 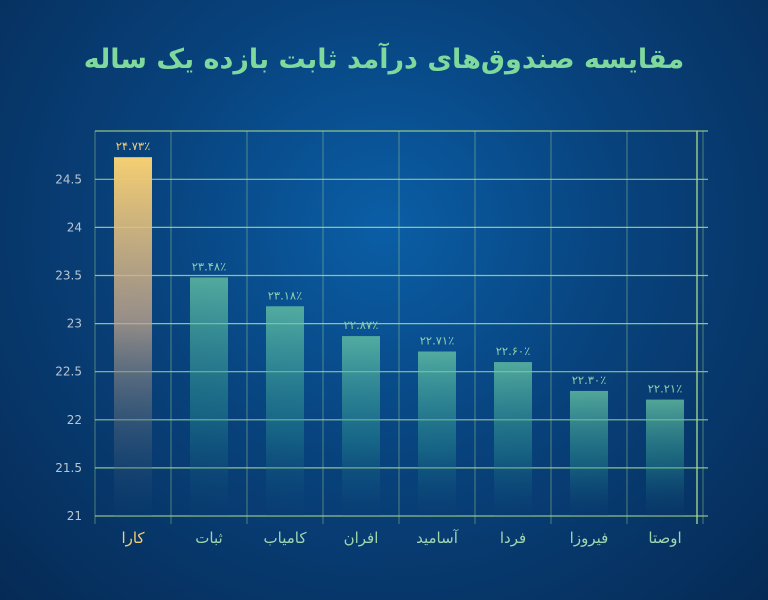 What do you see at coordinates (209, 266) in the screenshot?
I see `value-label: ۲۳.۴۸٪` at bounding box center [209, 266].